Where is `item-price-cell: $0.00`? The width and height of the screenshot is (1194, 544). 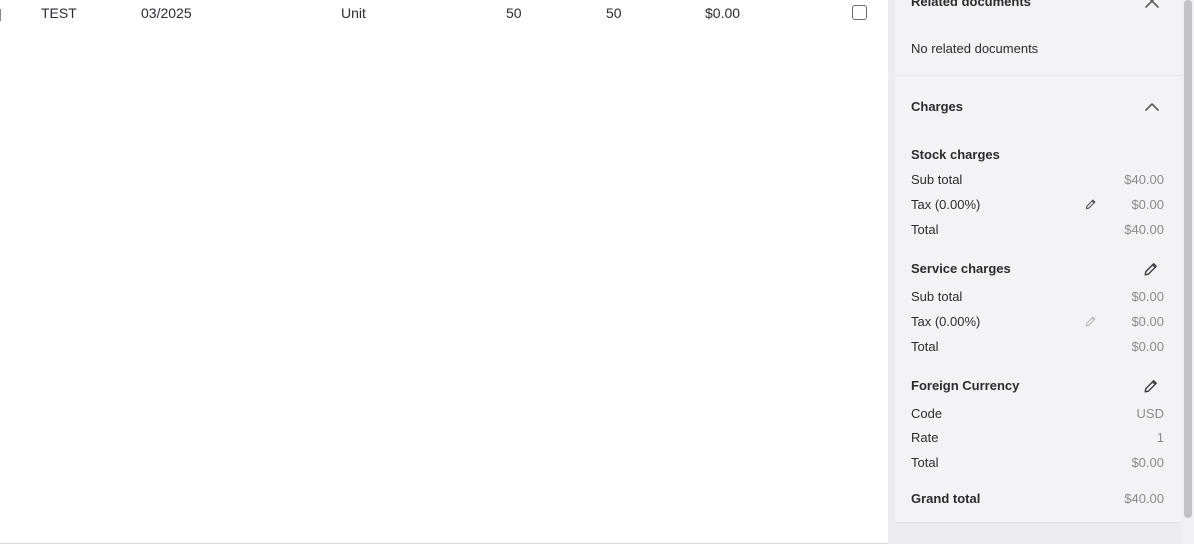
item-price-cell: $0.00 is located at coordinates (723, 13).